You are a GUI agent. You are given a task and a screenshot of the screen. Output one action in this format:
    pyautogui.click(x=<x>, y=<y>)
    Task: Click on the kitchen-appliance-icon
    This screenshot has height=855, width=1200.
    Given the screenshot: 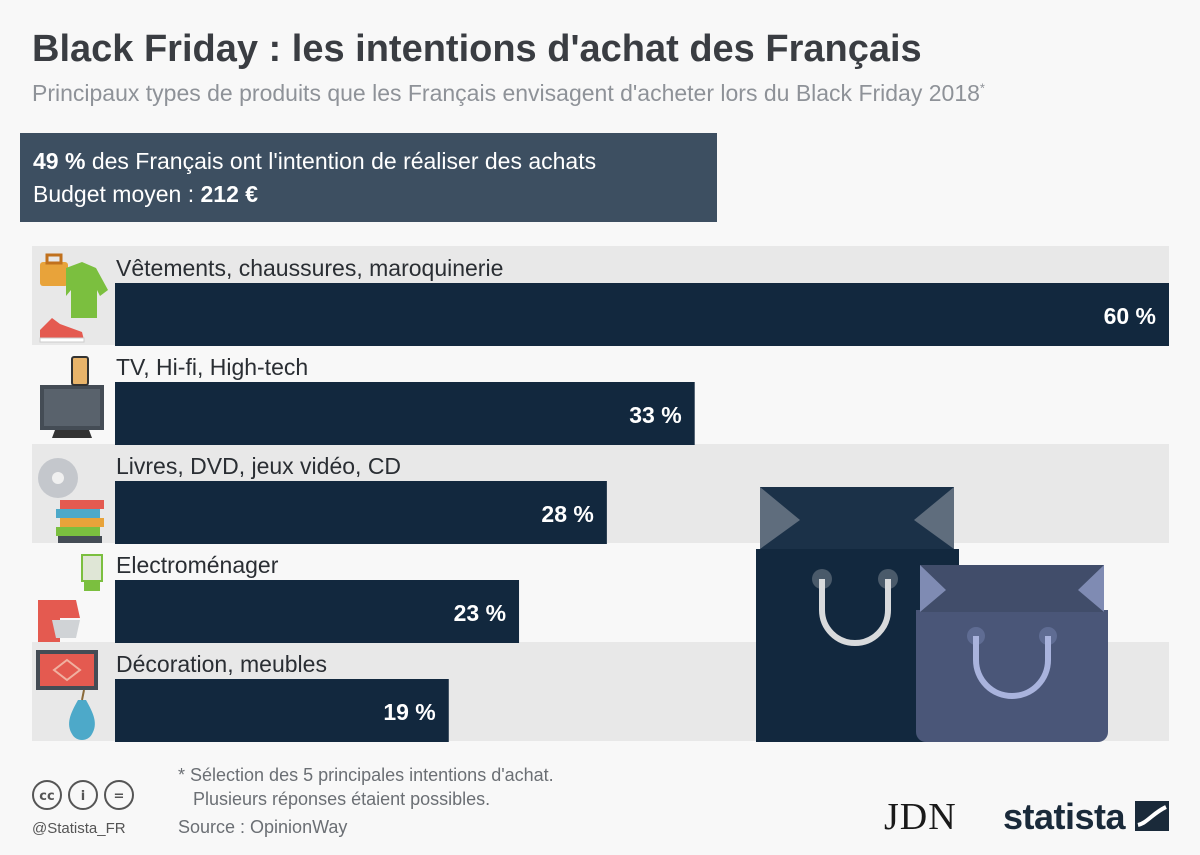 What is the action you would take?
    pyautogui.click(x=70, y=598)
    